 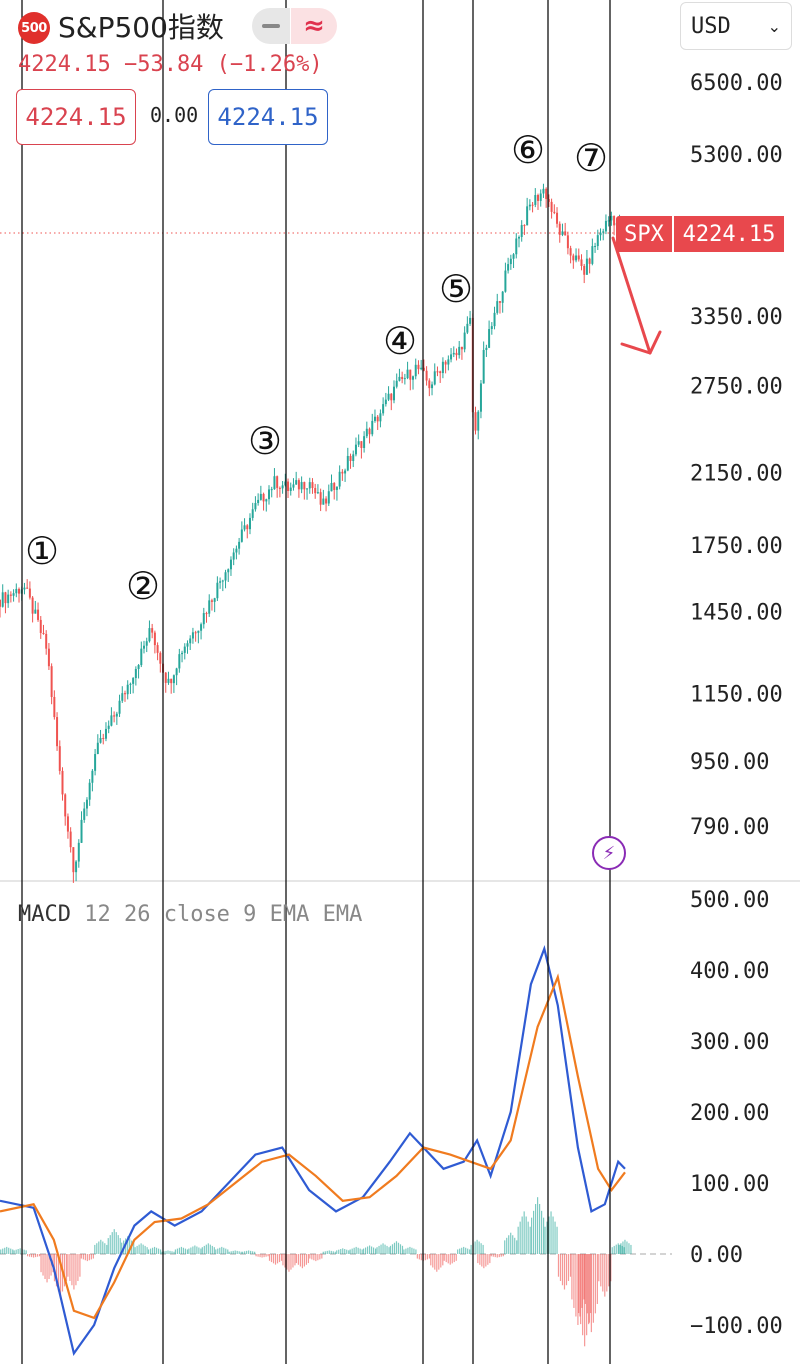 I want to click on bid-price-button: 4224.15, so click(x=76, y=117).